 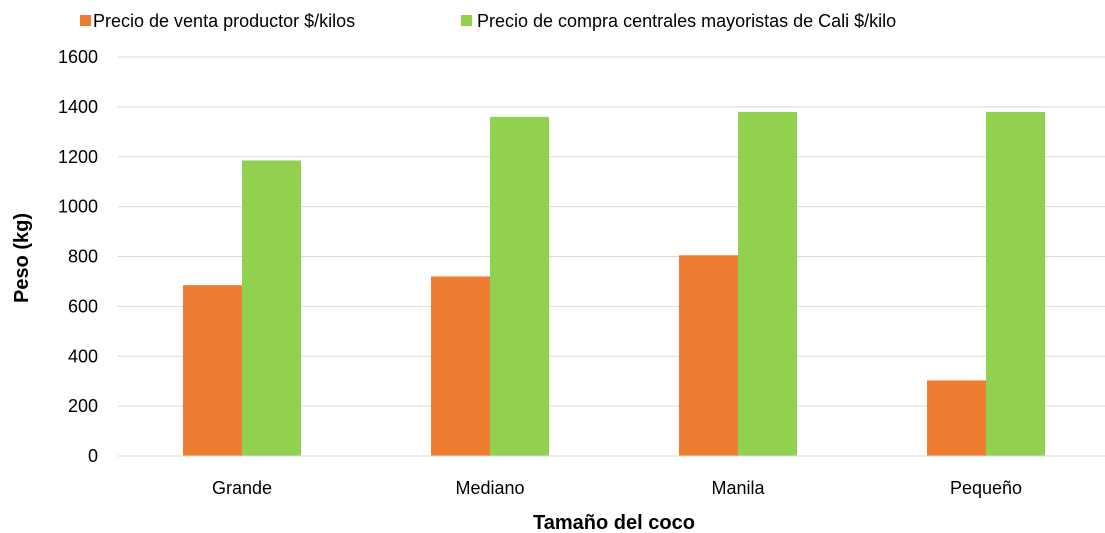 What do you see at coordinates (242, 488) in the screenshot?
I see `x-tick-label: Grande` at bounding box center [242, 488].